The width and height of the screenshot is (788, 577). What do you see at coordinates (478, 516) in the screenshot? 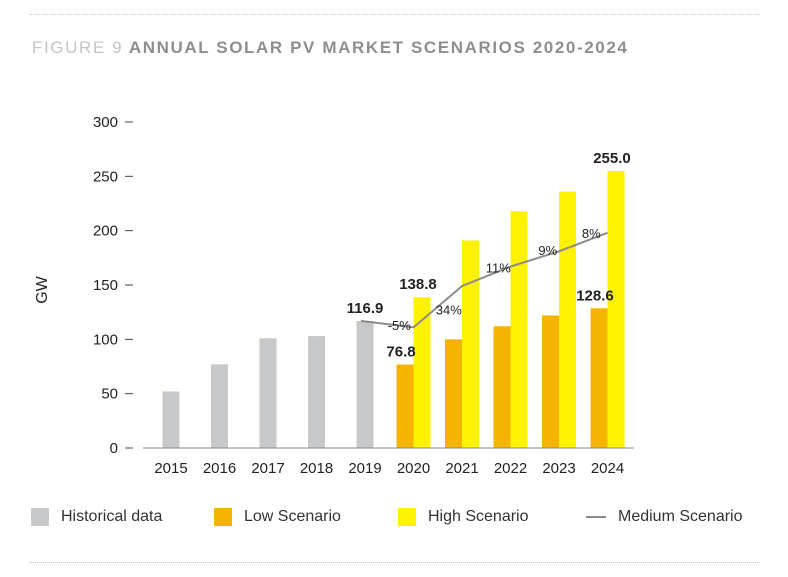
I see `legend-label-high: High Scenario` at bounding box center [478, 516].